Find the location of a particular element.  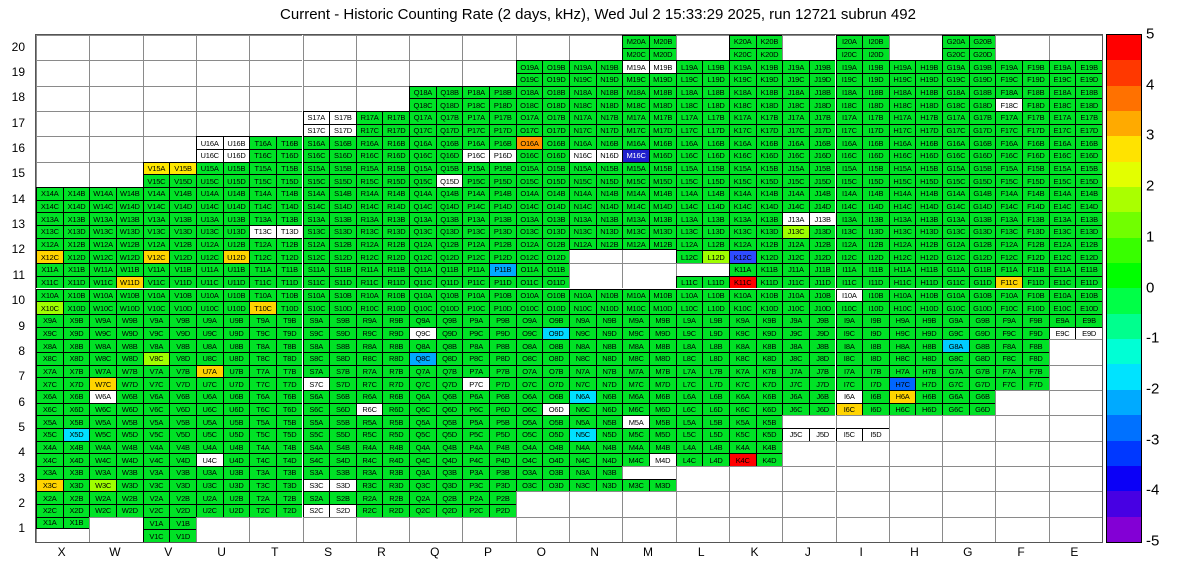

cell-H12A: H12A is located at coordinates (902, 244).